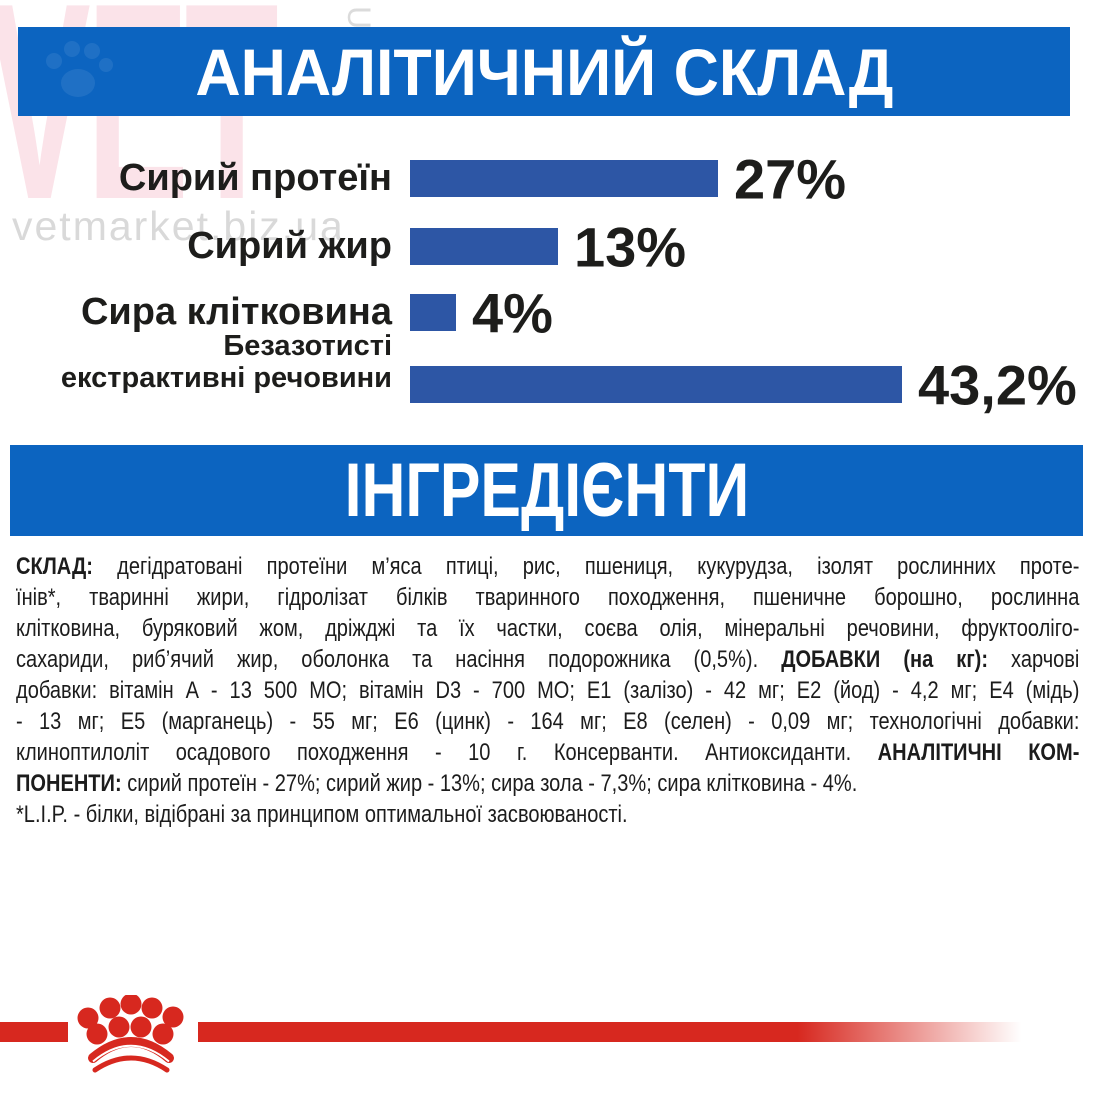 The width and height of the screenshot is (1093, 1093). I want to click on bar-label-crude-protein: Сирий протеїн, so click(255, 178).